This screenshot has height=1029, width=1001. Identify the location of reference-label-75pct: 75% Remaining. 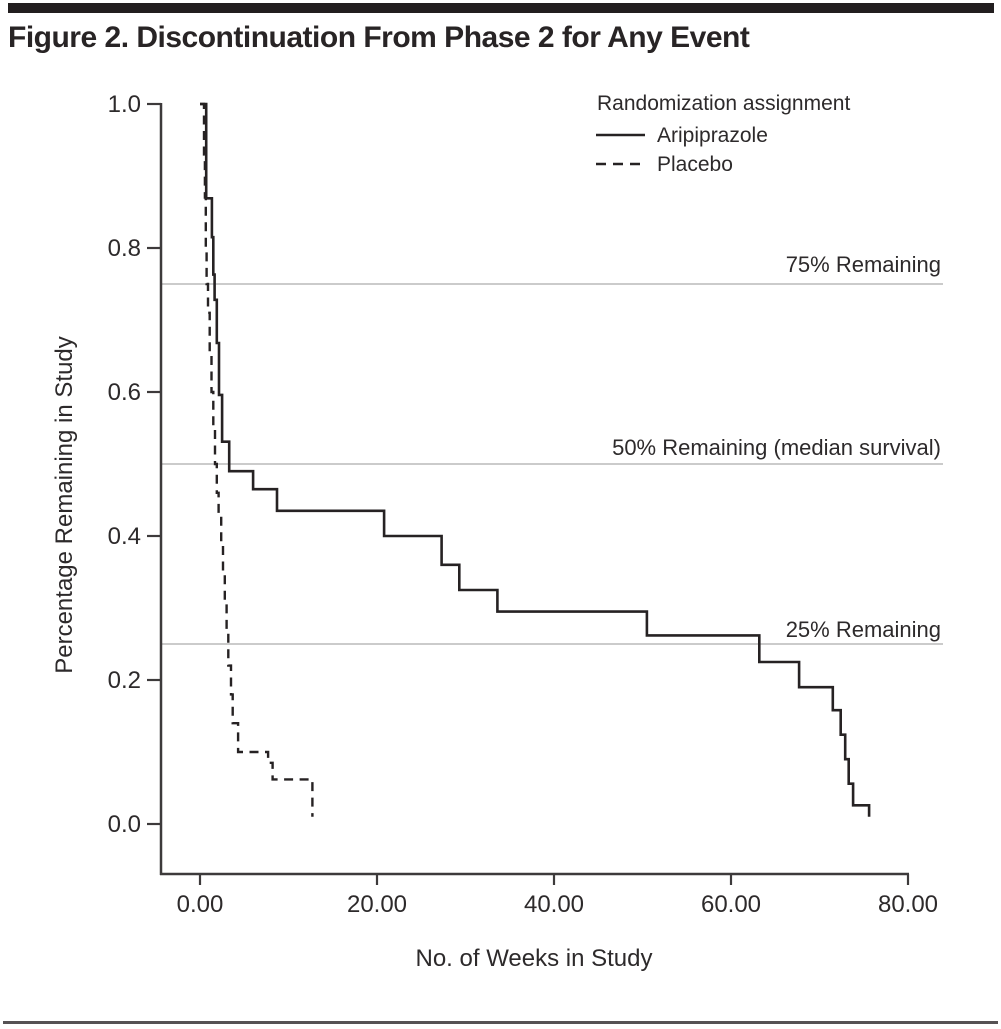
(863, 264).